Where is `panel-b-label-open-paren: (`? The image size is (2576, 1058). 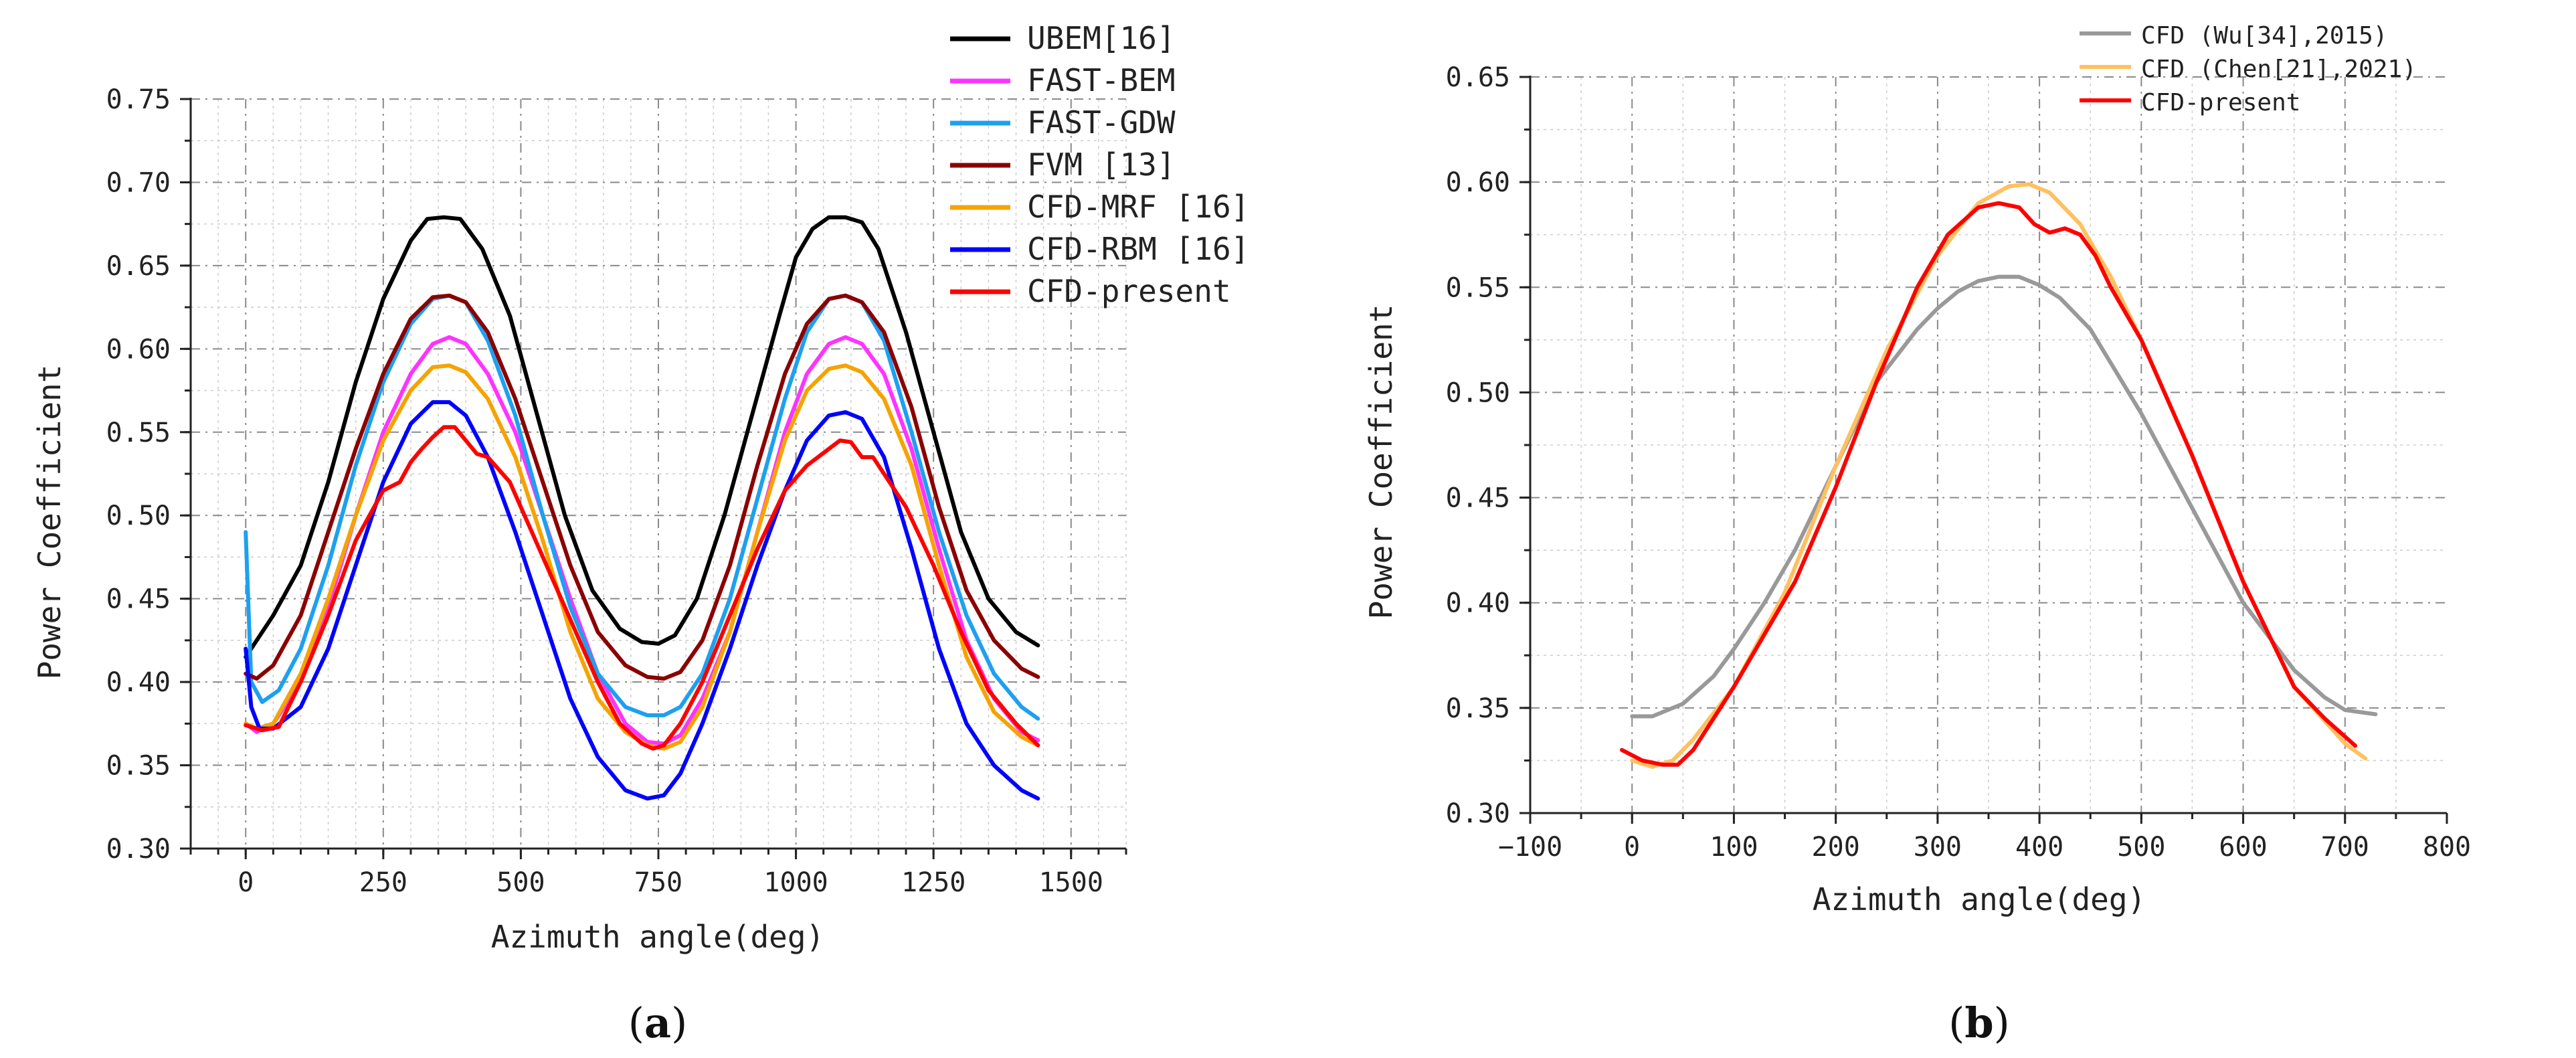 panel-b-label-open-paren: ( is located at coordinates (1956, 1022).